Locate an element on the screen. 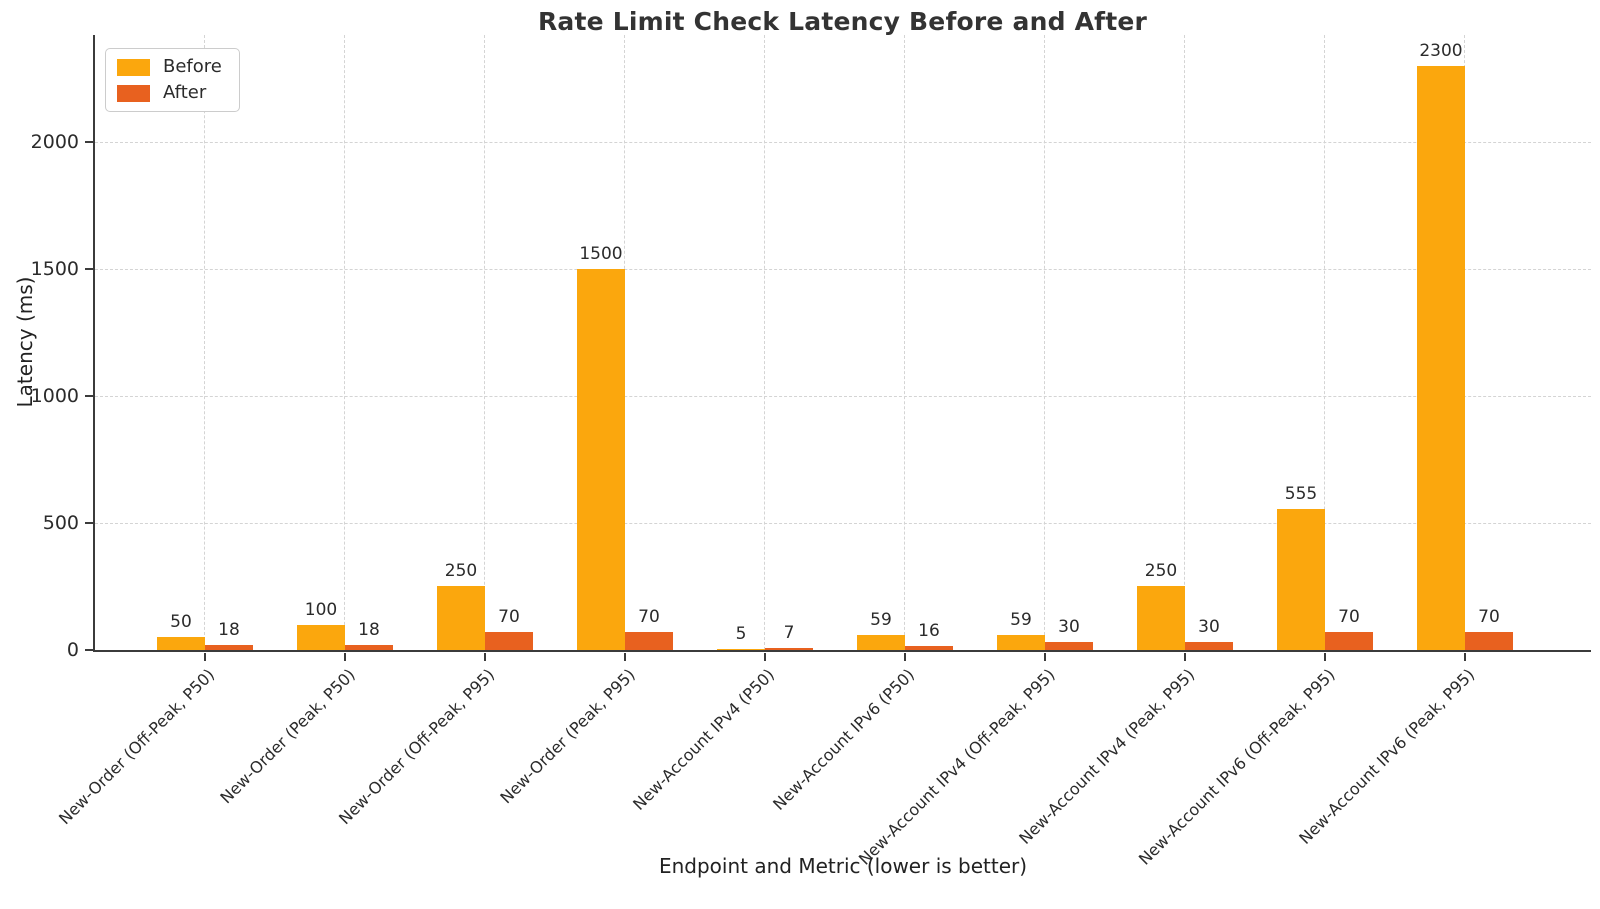  bar-value-label: 1500 is located at coordinates (601, 253).